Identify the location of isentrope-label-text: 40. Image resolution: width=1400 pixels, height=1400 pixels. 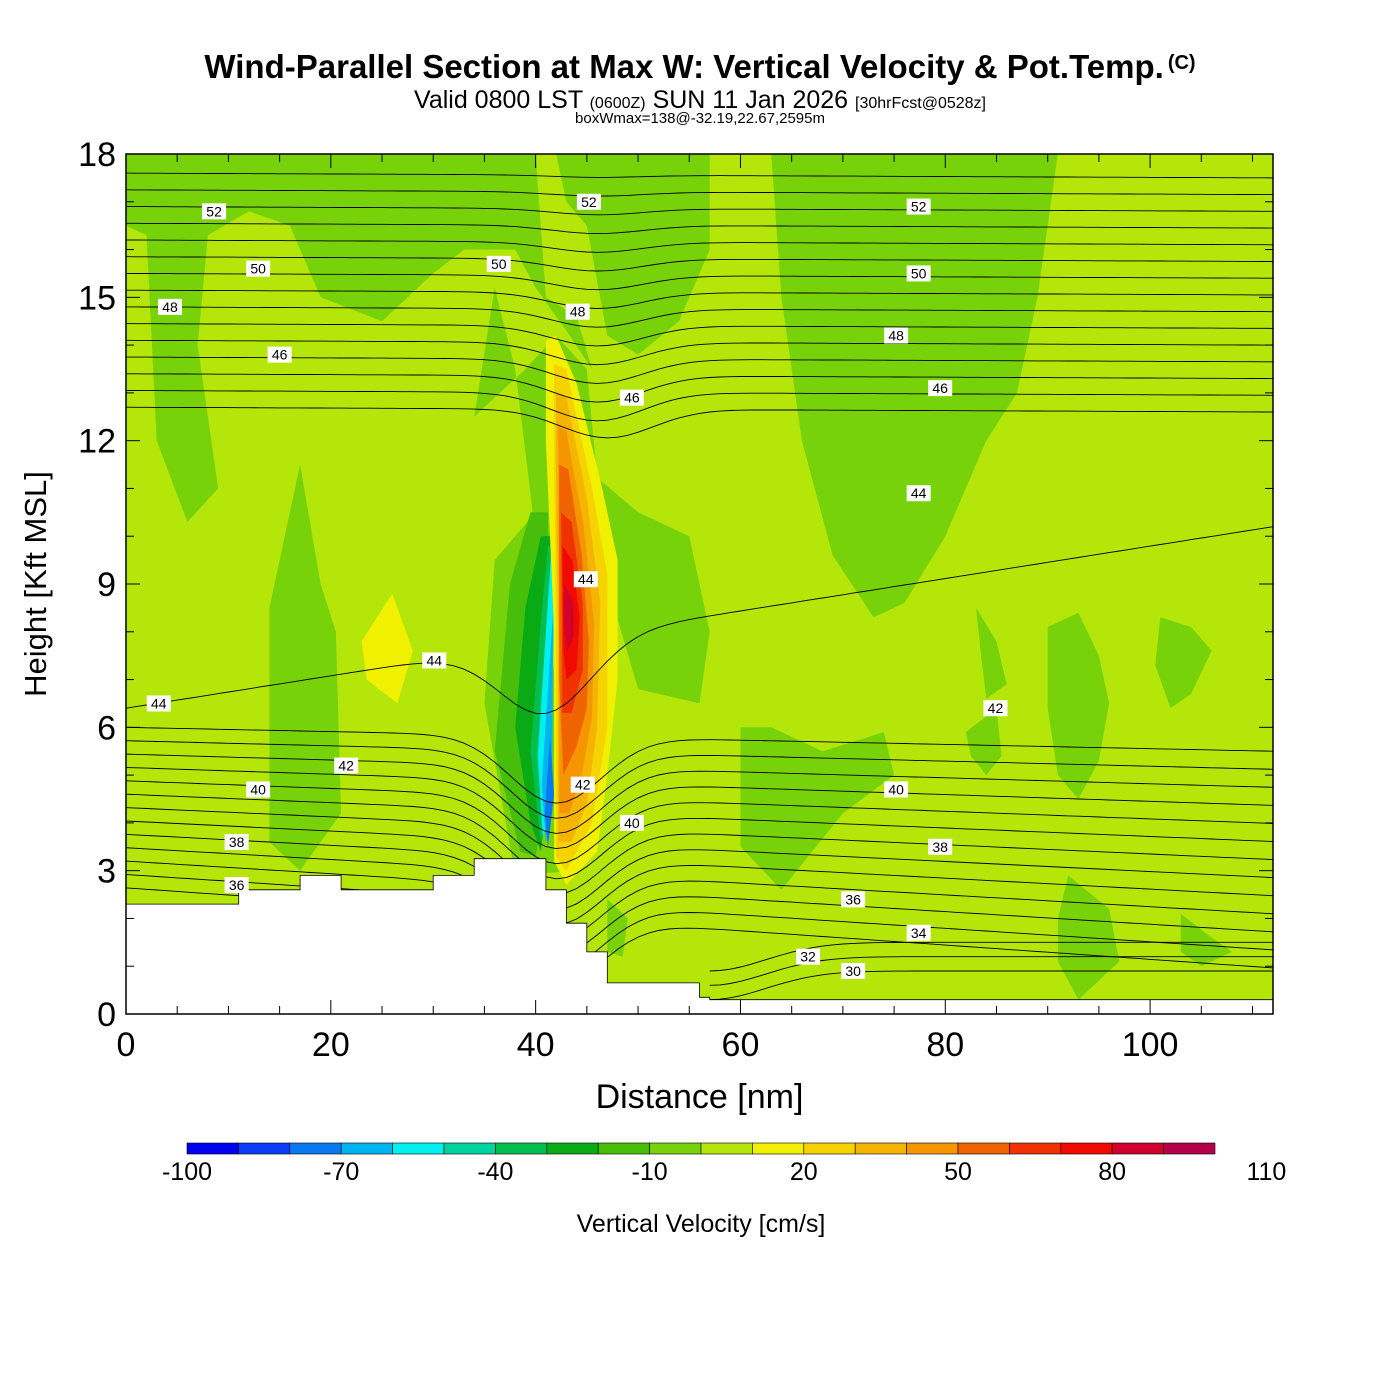
(896, 789).